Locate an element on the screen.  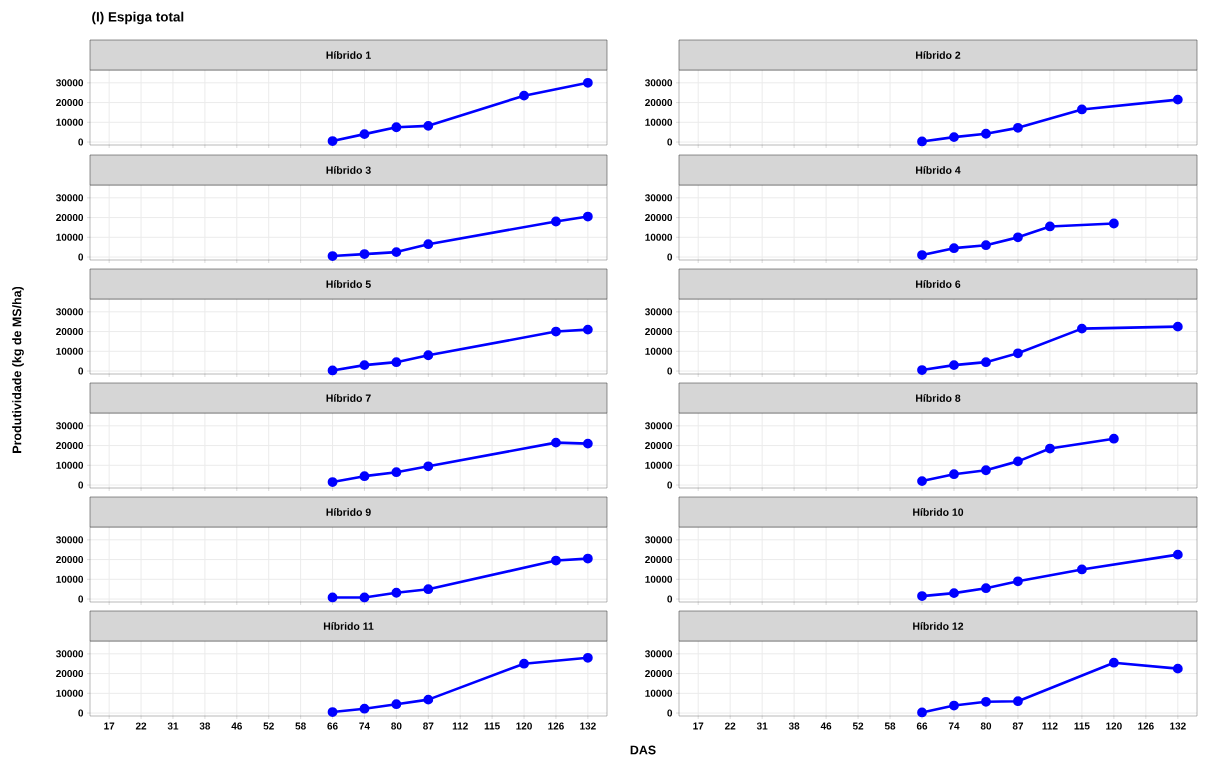
chart-title: Híbrido 3 is located at coordinates (348, 170).